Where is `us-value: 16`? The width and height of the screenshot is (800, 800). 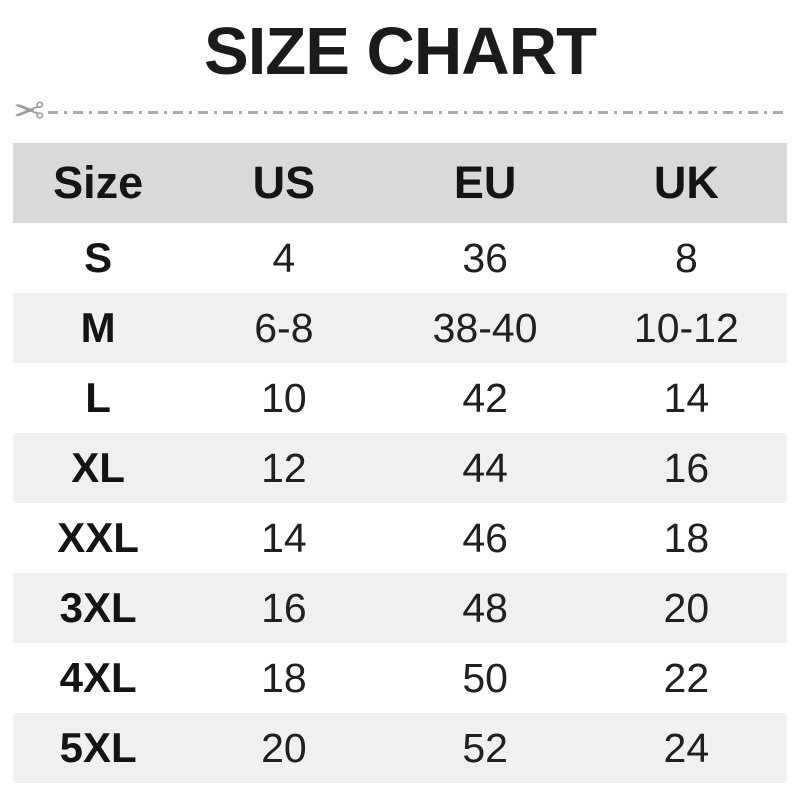 us-value: 16 is located at coordinates (284, 607).